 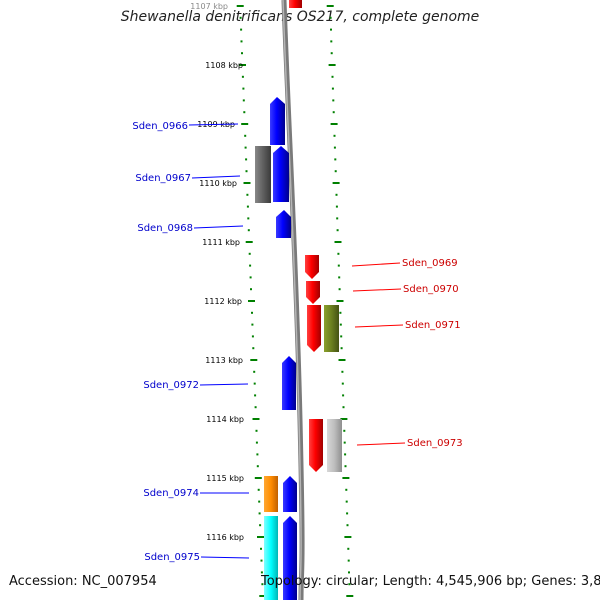 I want to click on gene-features, so click(x=298, y=300).